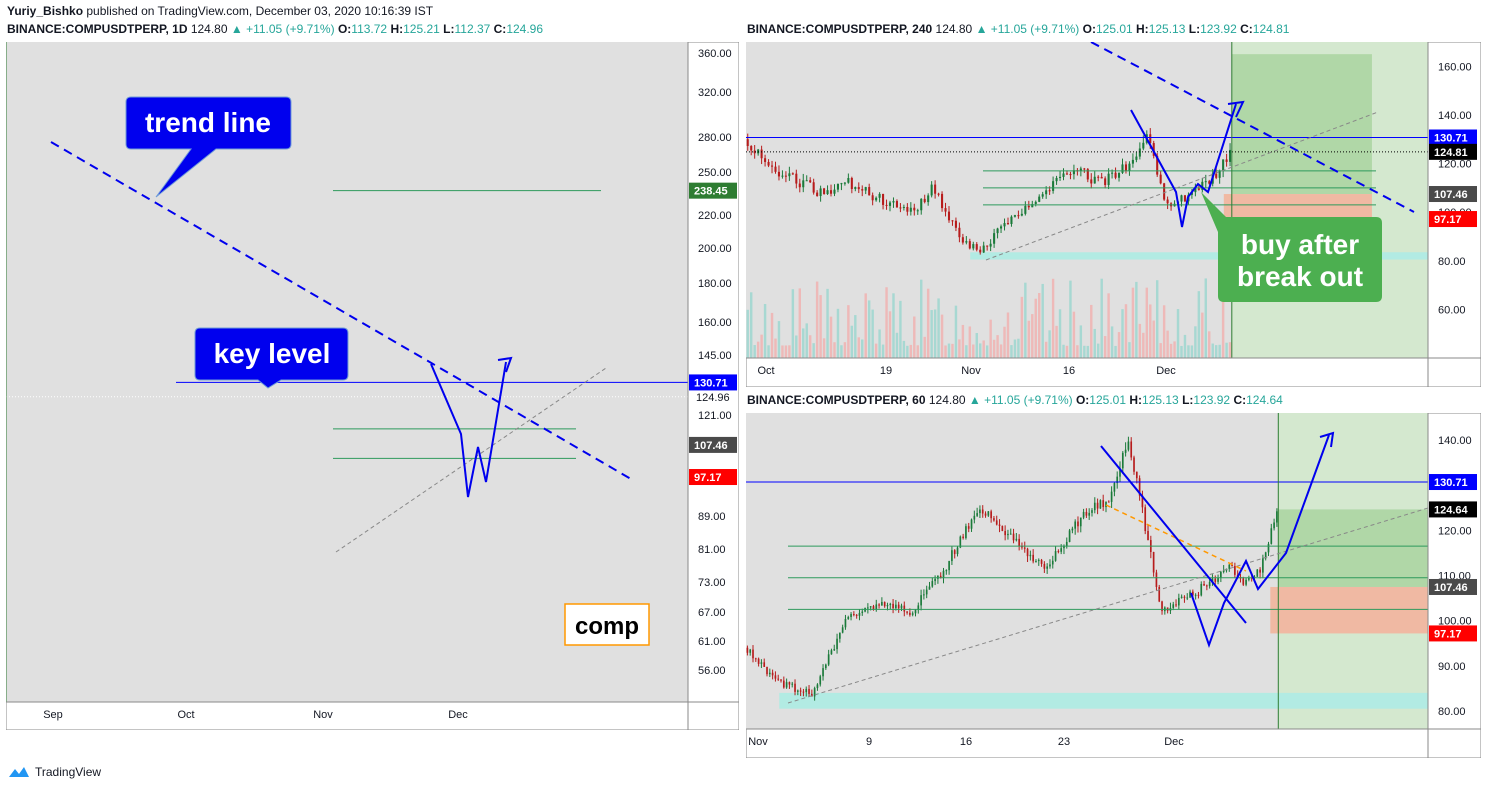 The height and width of the screenshot is (792, 1487). I want to click on projection-path, so click(1183, 165).